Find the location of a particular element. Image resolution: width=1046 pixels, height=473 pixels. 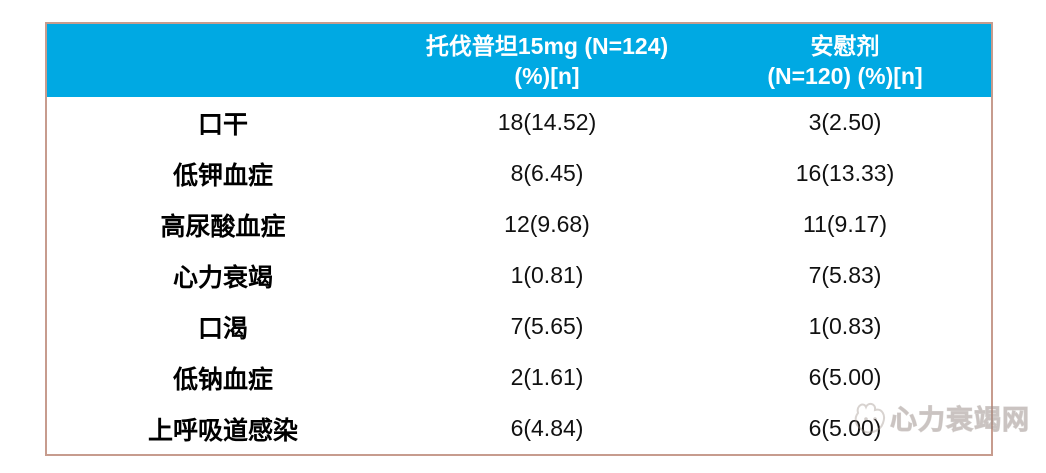

drug-value: 6(4.84) is located at coordinates (547, 428).